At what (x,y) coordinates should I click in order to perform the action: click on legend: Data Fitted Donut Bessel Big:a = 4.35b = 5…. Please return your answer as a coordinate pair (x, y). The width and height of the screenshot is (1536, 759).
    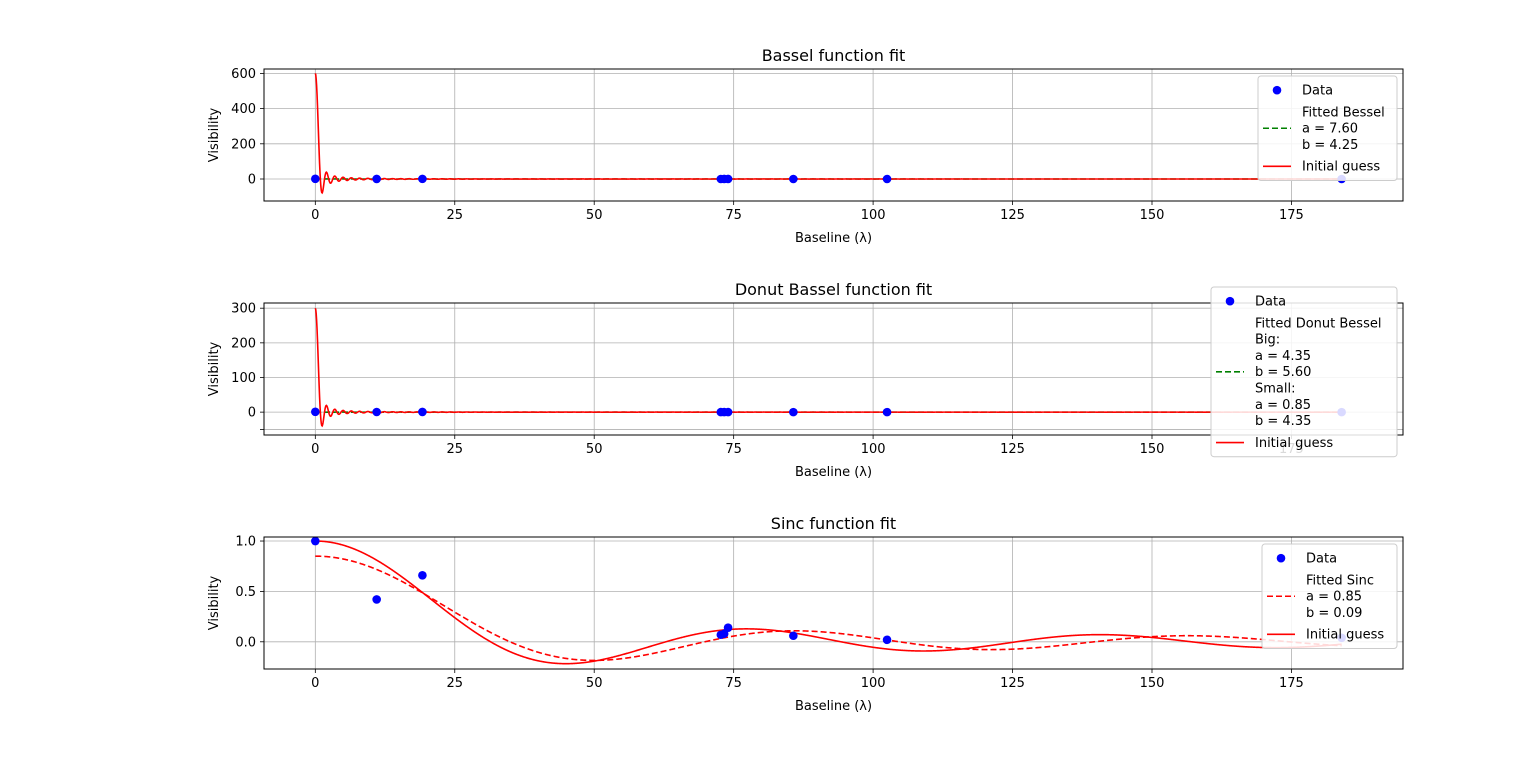
    Looking at the image, I should click on (1304, 372).